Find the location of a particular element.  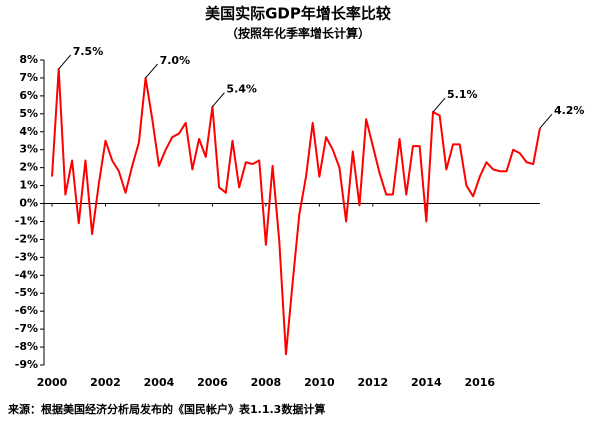

y-tick-label: 4% is located at coordinates (28, 131).